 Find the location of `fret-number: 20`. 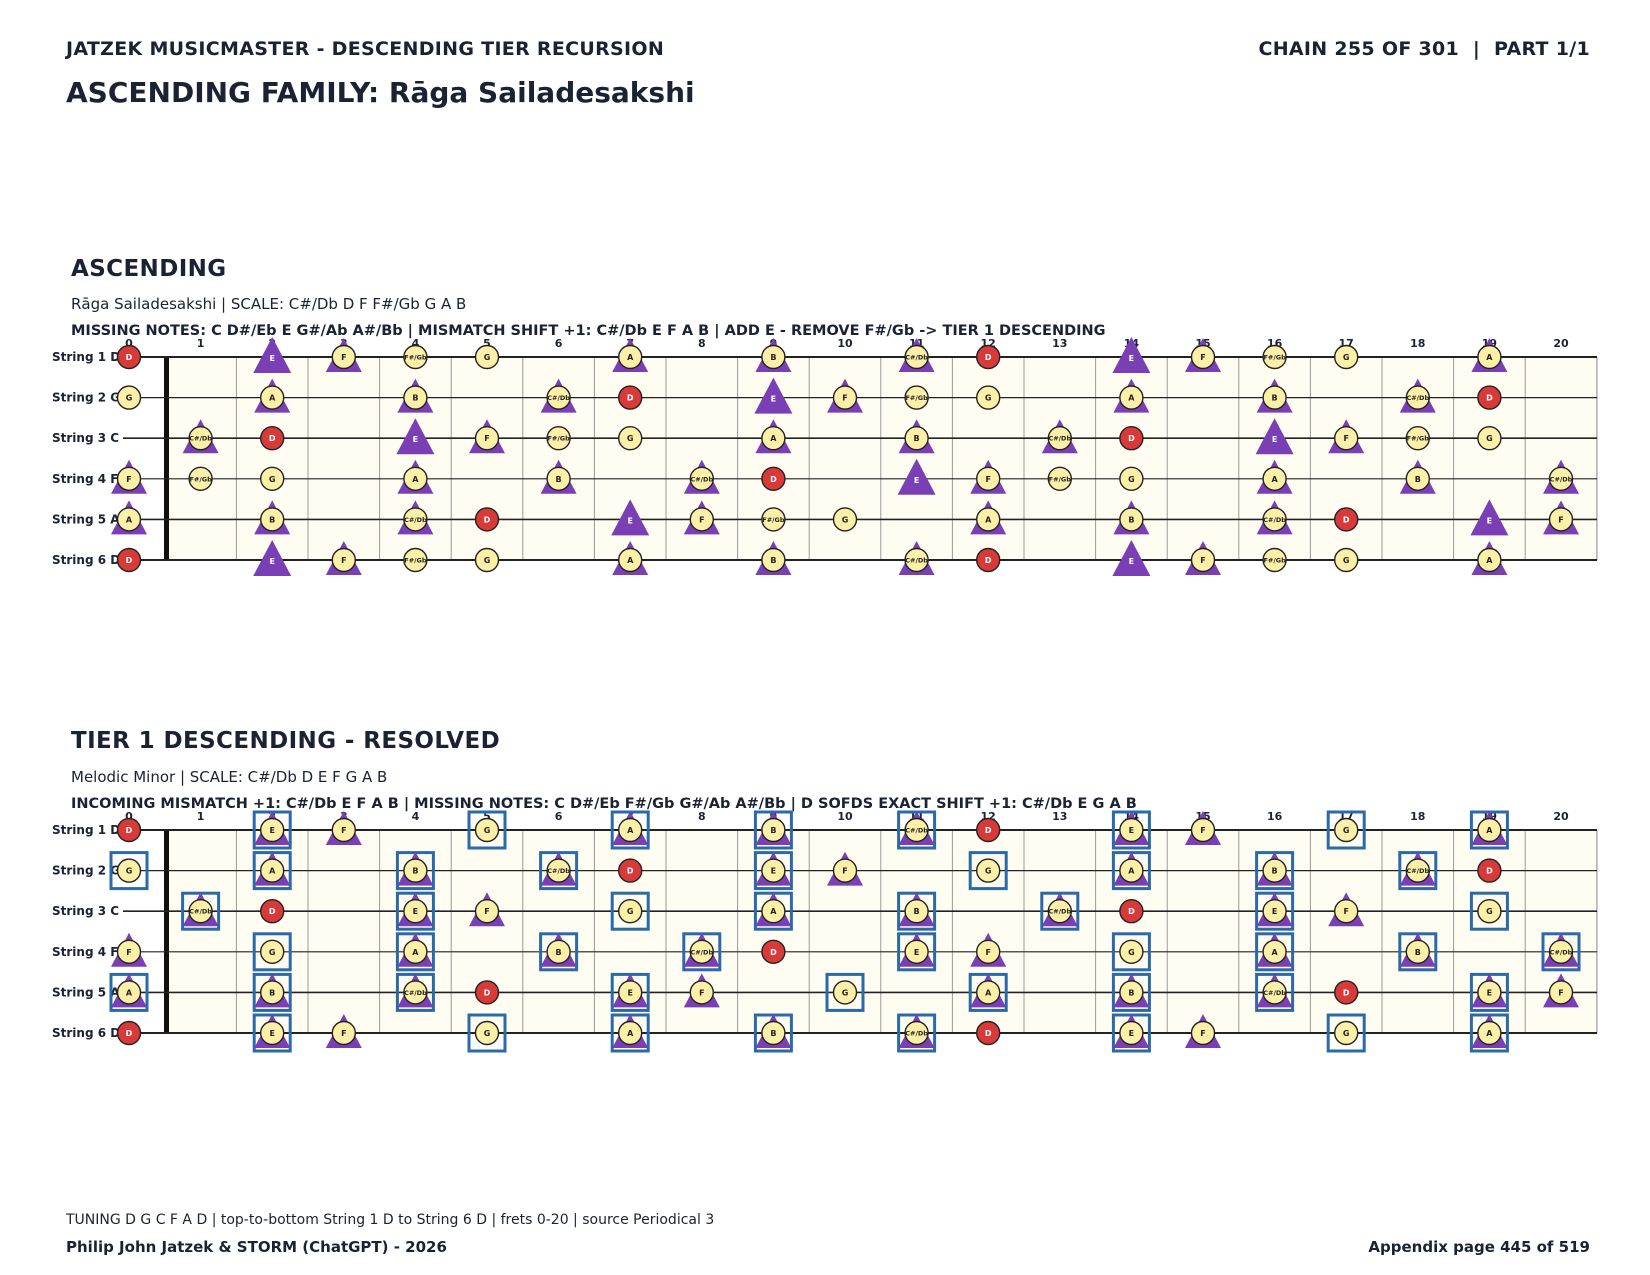

fret-number: 20 is located at coordinates (1561, 816).